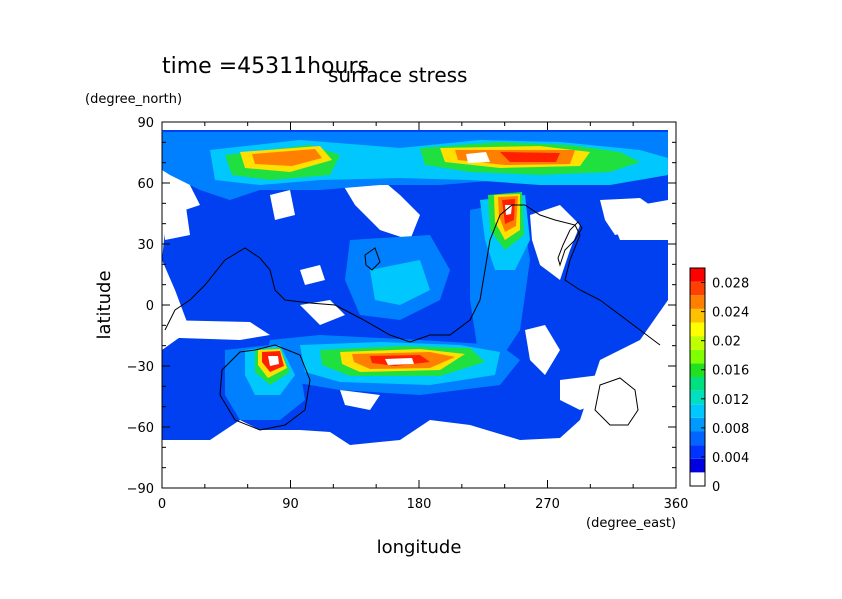 This screenshot has height=599, width=842. Describe the element at coordinates (104, 304) in the screenshot. I see `y-axis-label: latitude` at that location.